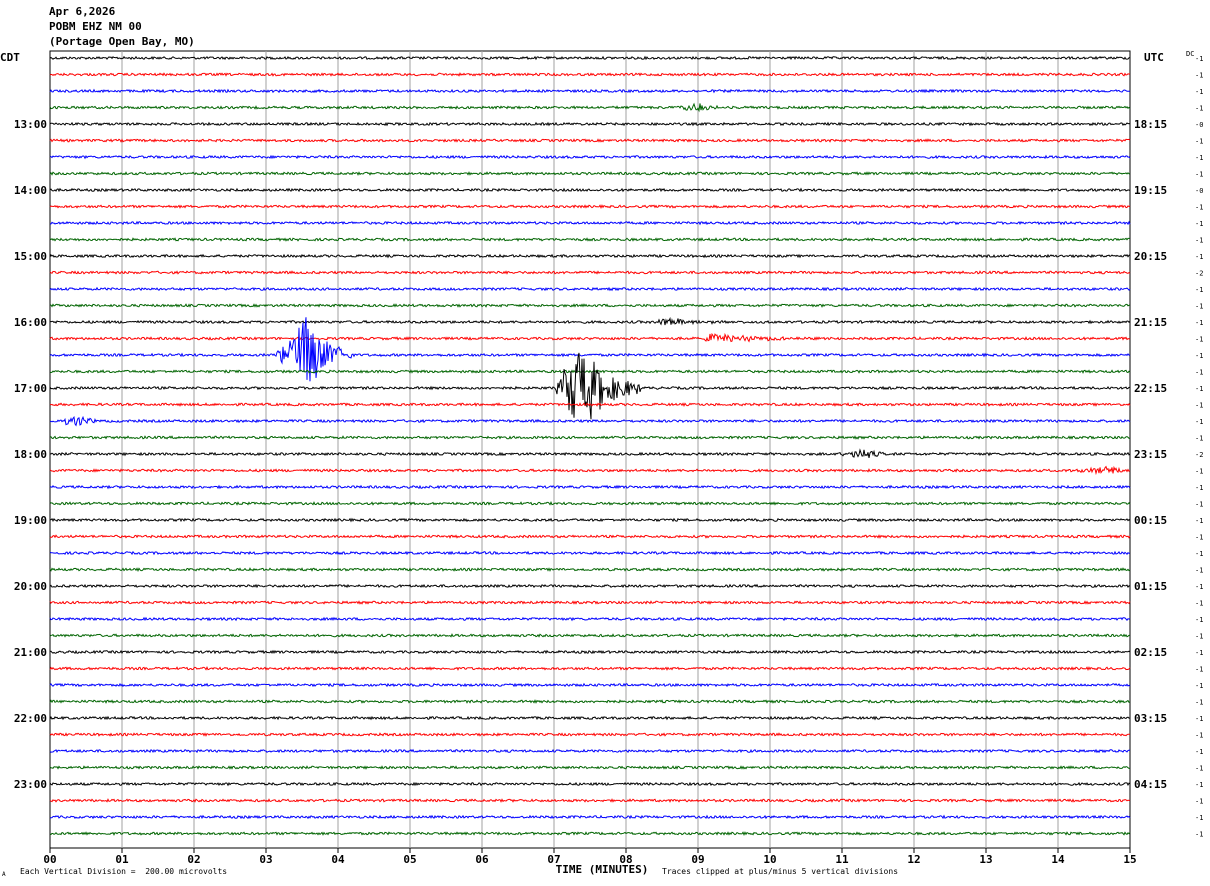 Image resolution: width=1210 pixels, height=886 pixels. Describe the element at coordinates (82, 11) in the screenshot. I see `plot-date: Apr 6,2026` at that location.